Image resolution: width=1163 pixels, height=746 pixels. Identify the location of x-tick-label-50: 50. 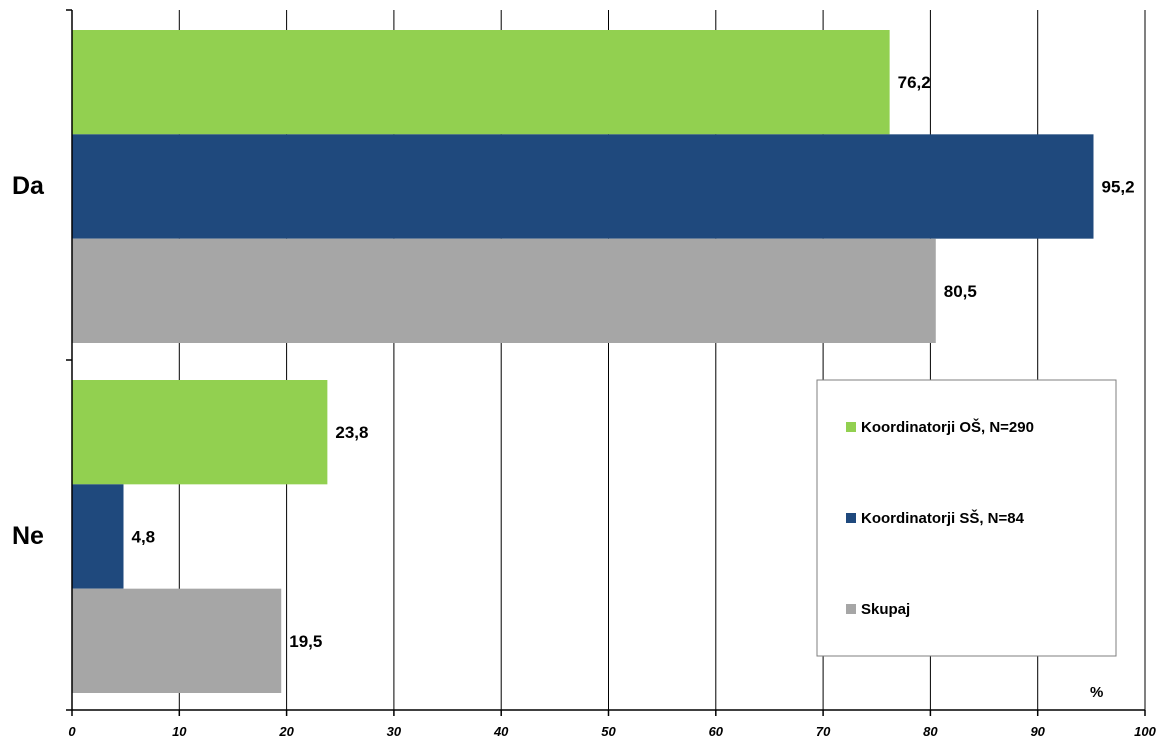
(608, 731).